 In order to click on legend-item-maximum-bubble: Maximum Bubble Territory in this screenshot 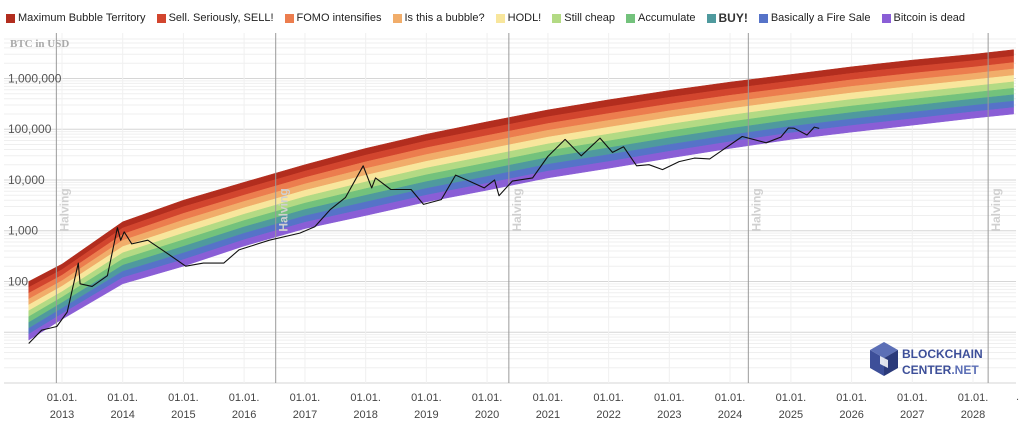, I will do `click(76, 18)`.